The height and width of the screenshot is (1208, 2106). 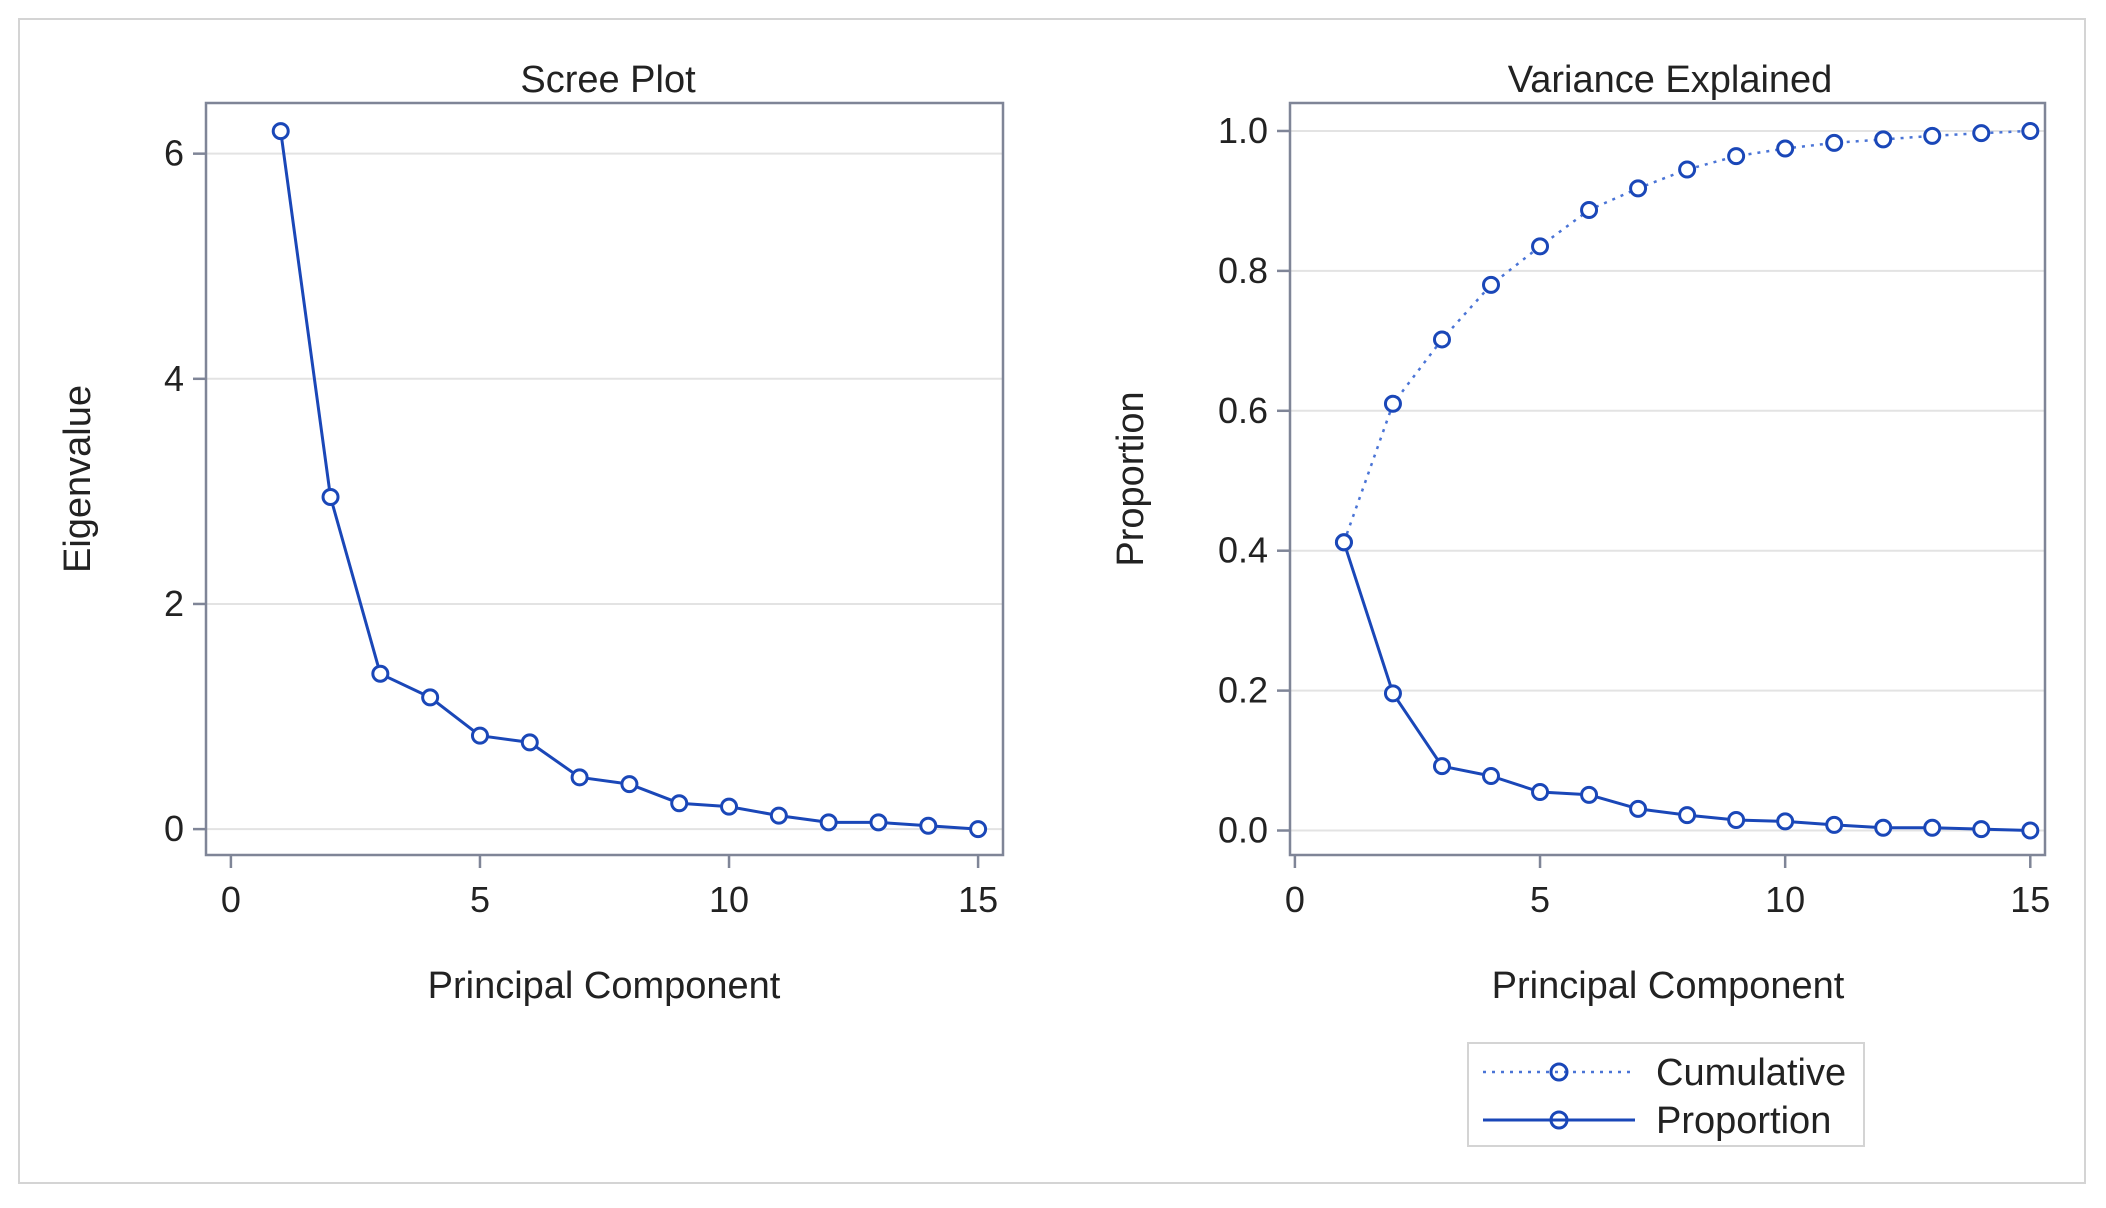 I want to click on scree-plot-title: Scree Plot, so click(x=608, y=80).